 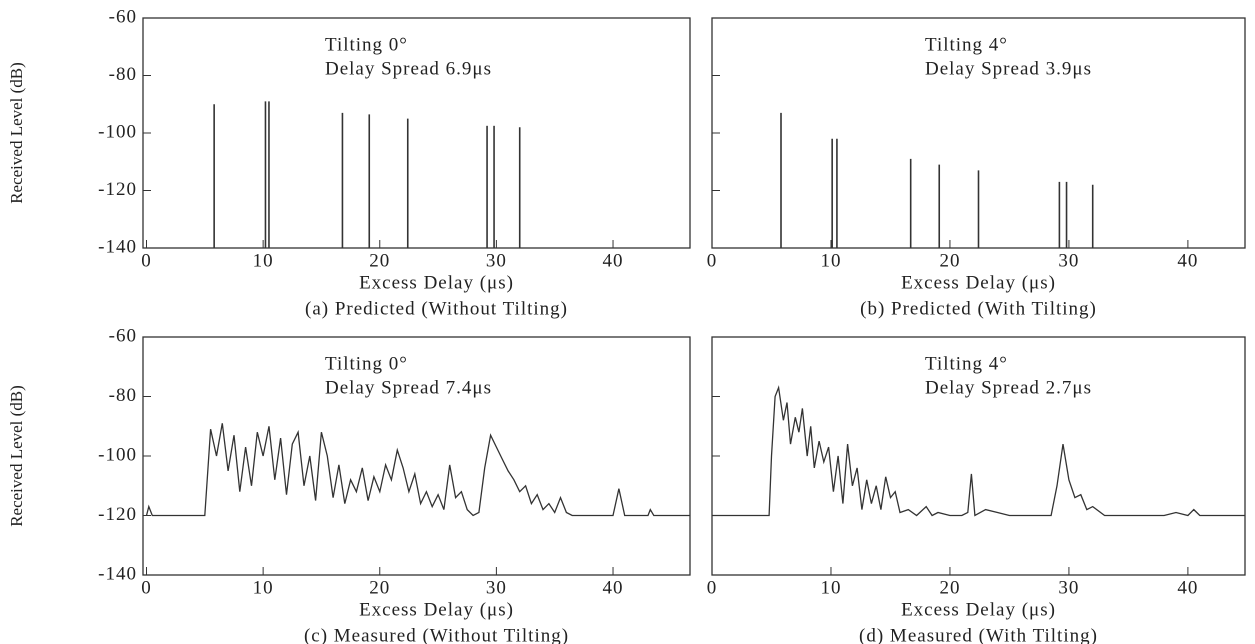 I want to click on annotation: Delay Spread 7.4μs, so click(x=408, y=387).